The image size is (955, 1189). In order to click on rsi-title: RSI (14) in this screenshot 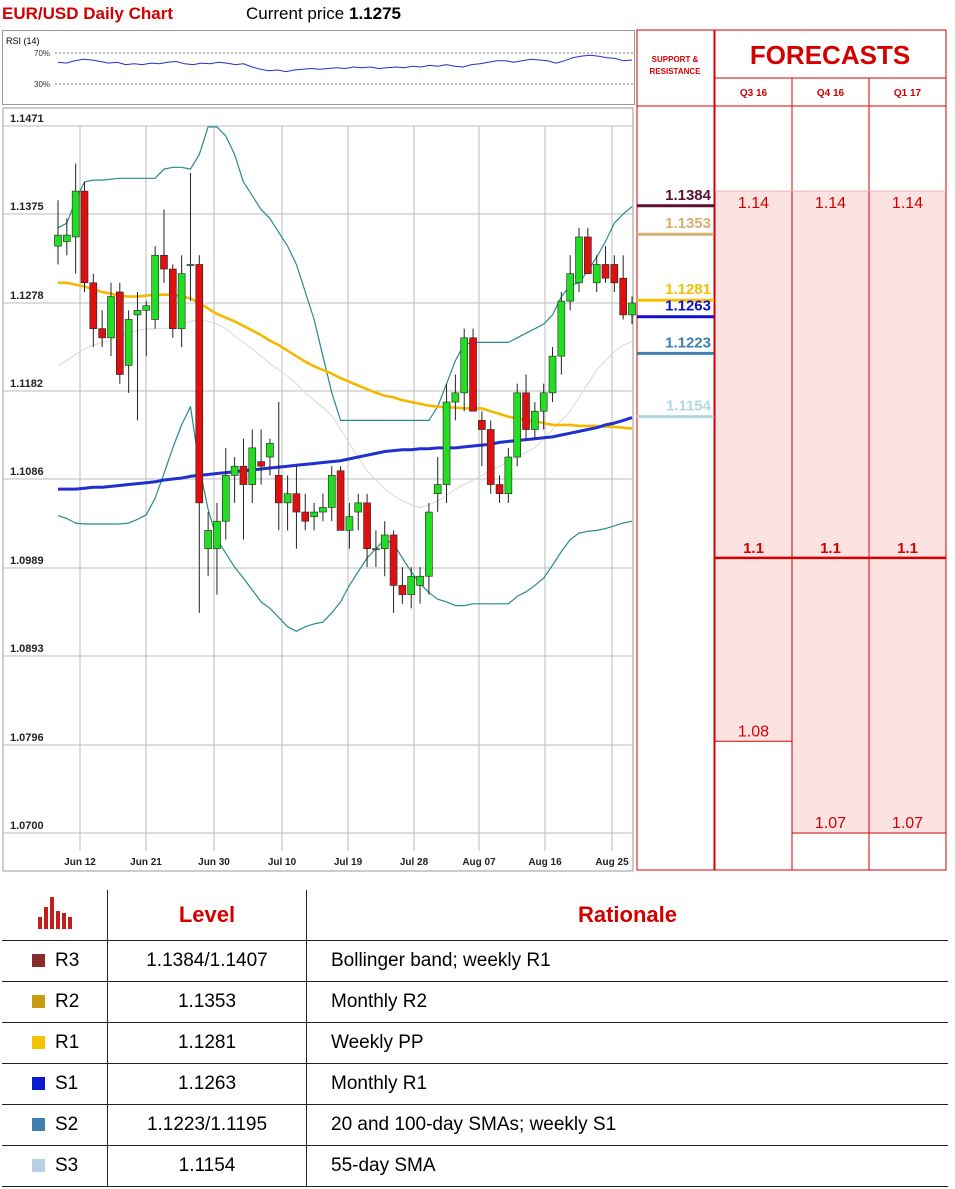, I will do `click(23, 41)`.